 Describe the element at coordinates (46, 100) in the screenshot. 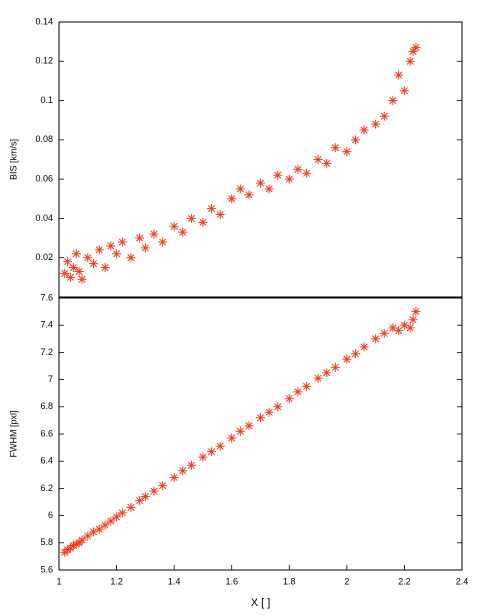

I see `y-tick-label: 0.1` at that location.